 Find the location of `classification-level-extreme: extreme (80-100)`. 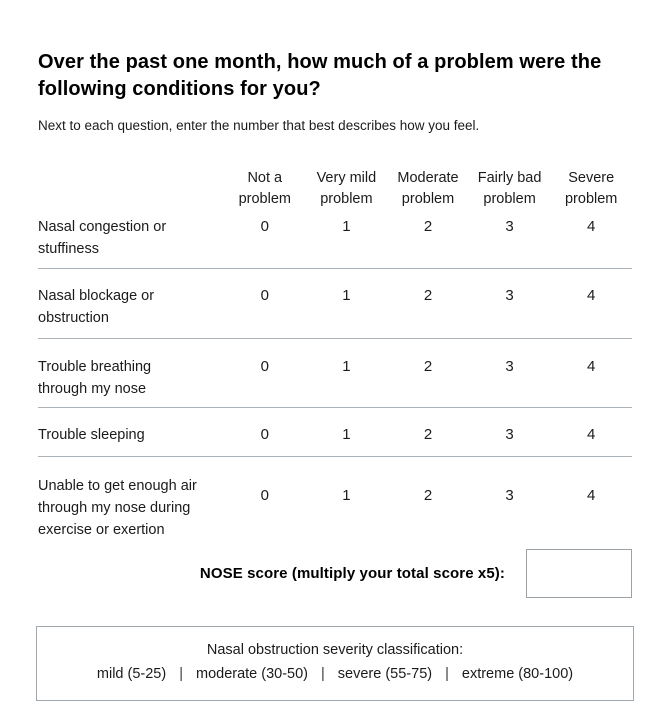

classification-level-extreme: extreme (80-100) is located at coordinates (517, 674).